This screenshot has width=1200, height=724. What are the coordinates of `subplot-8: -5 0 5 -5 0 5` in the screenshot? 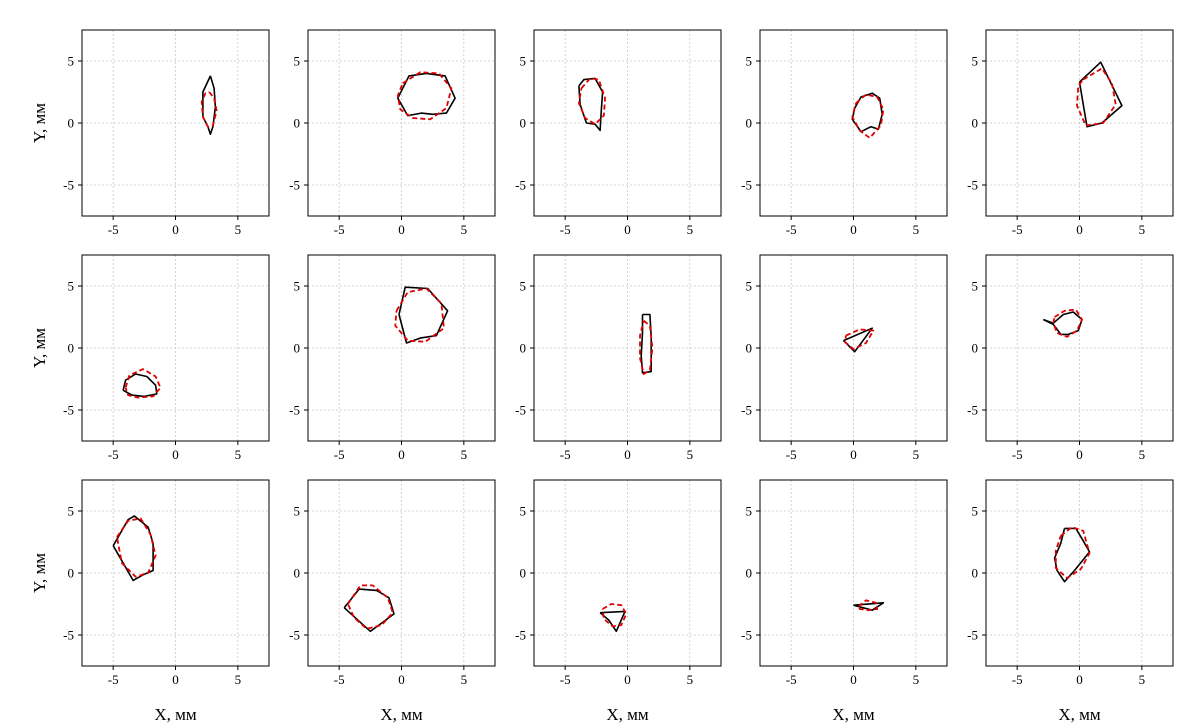 It's located at (618, 358).